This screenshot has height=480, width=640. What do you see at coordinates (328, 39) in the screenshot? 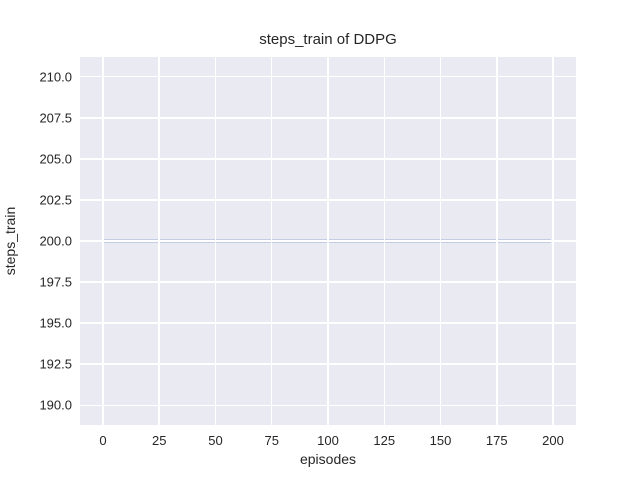
I see `chart-title: steps_train of DDPG` at bounding box center [328, 39].